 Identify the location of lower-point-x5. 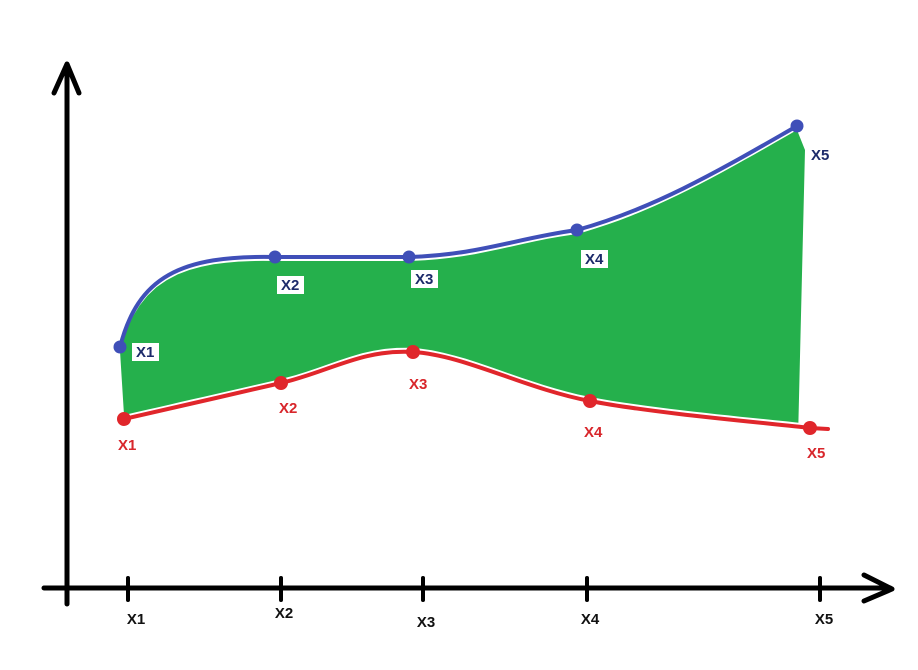
(810, 428).